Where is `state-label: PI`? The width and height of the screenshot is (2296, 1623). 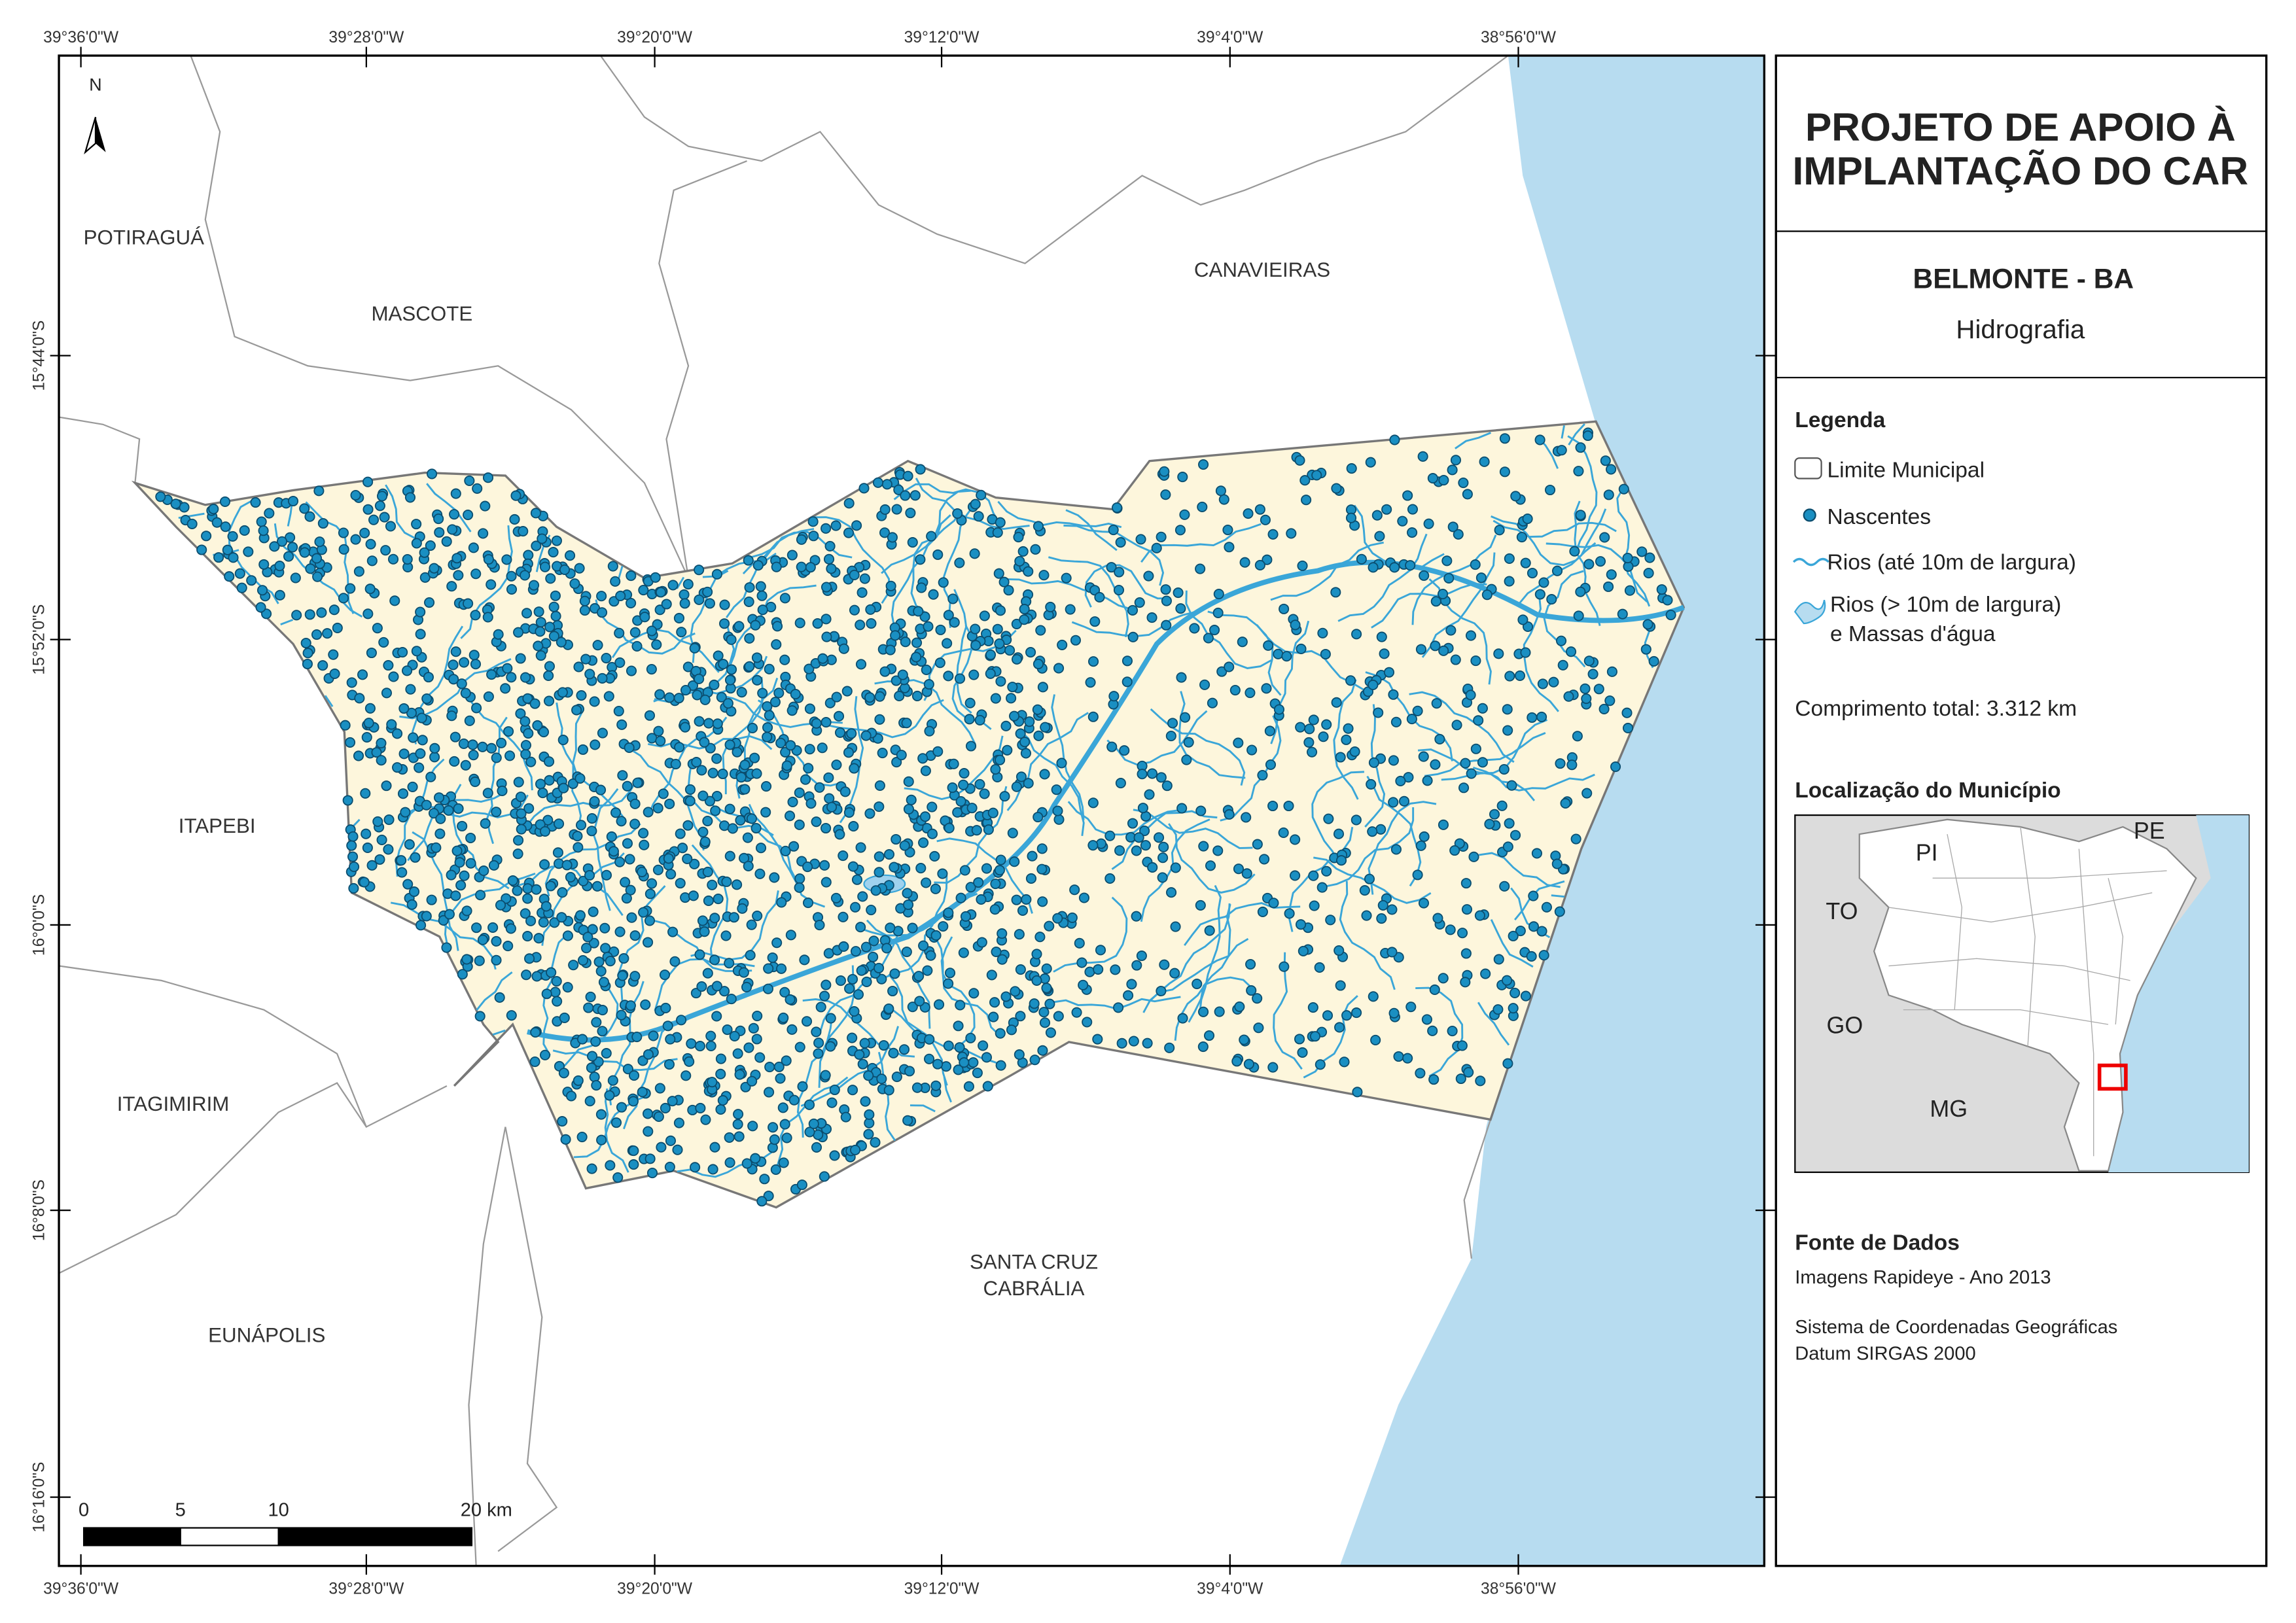 state-label: PI is located at coordinates (1927, 852).